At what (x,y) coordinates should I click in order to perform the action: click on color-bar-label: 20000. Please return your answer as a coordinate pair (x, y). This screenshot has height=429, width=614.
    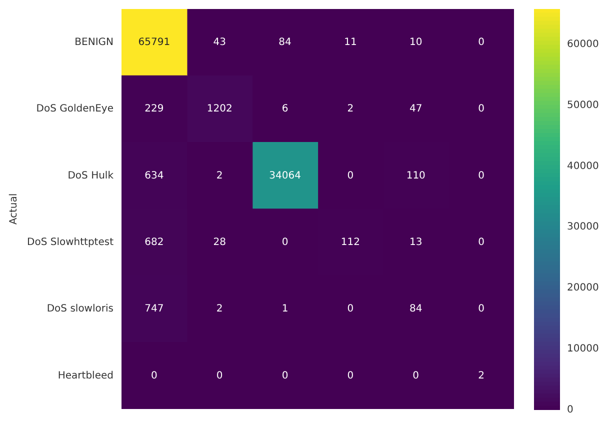
    Looking at the image, I should click on (583, 288).